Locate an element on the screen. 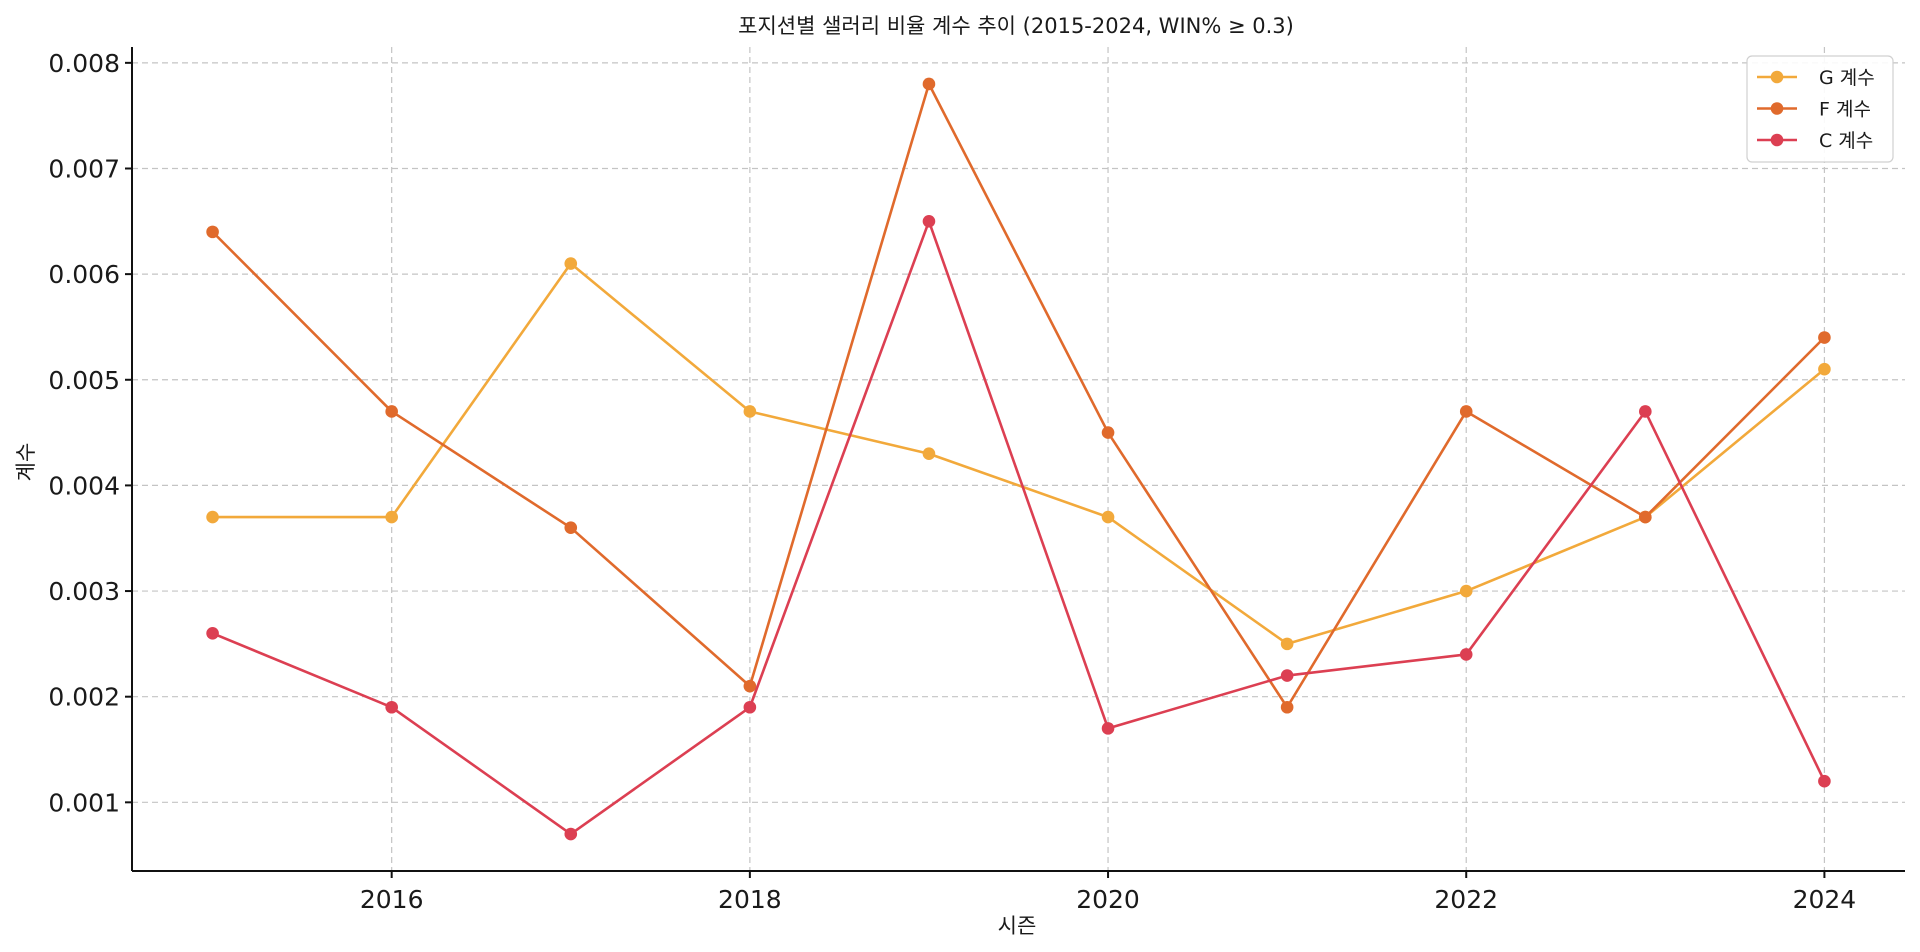 The image size is (1920, 952). legend-label: F 계수 is located at coordinates (1845, 110).